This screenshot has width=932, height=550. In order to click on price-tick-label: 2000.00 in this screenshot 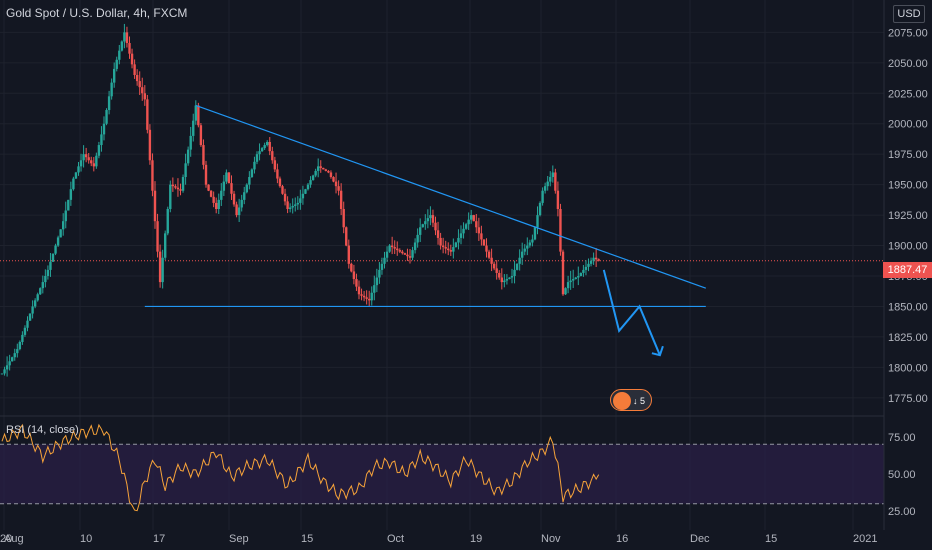, I will do `click(908, 125)`.